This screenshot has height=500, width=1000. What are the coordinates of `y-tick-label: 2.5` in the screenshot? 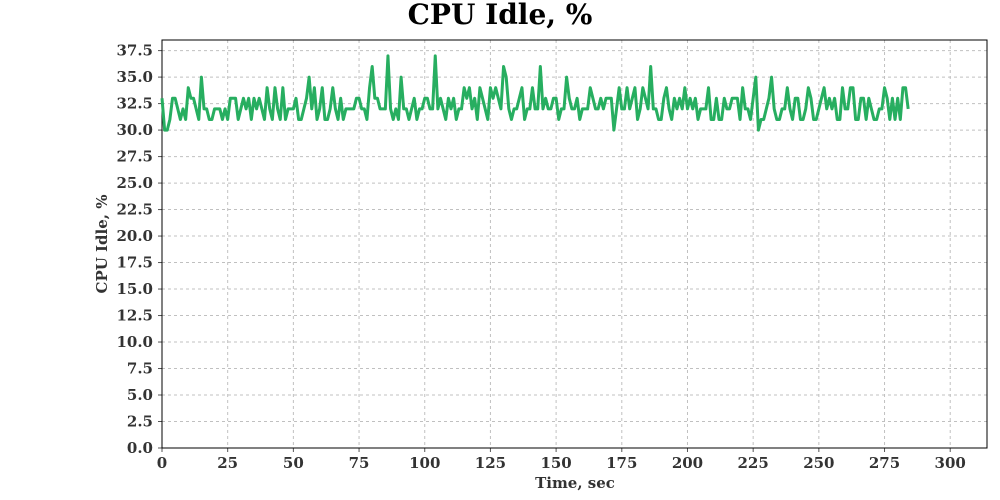 It's located at (140, 422).